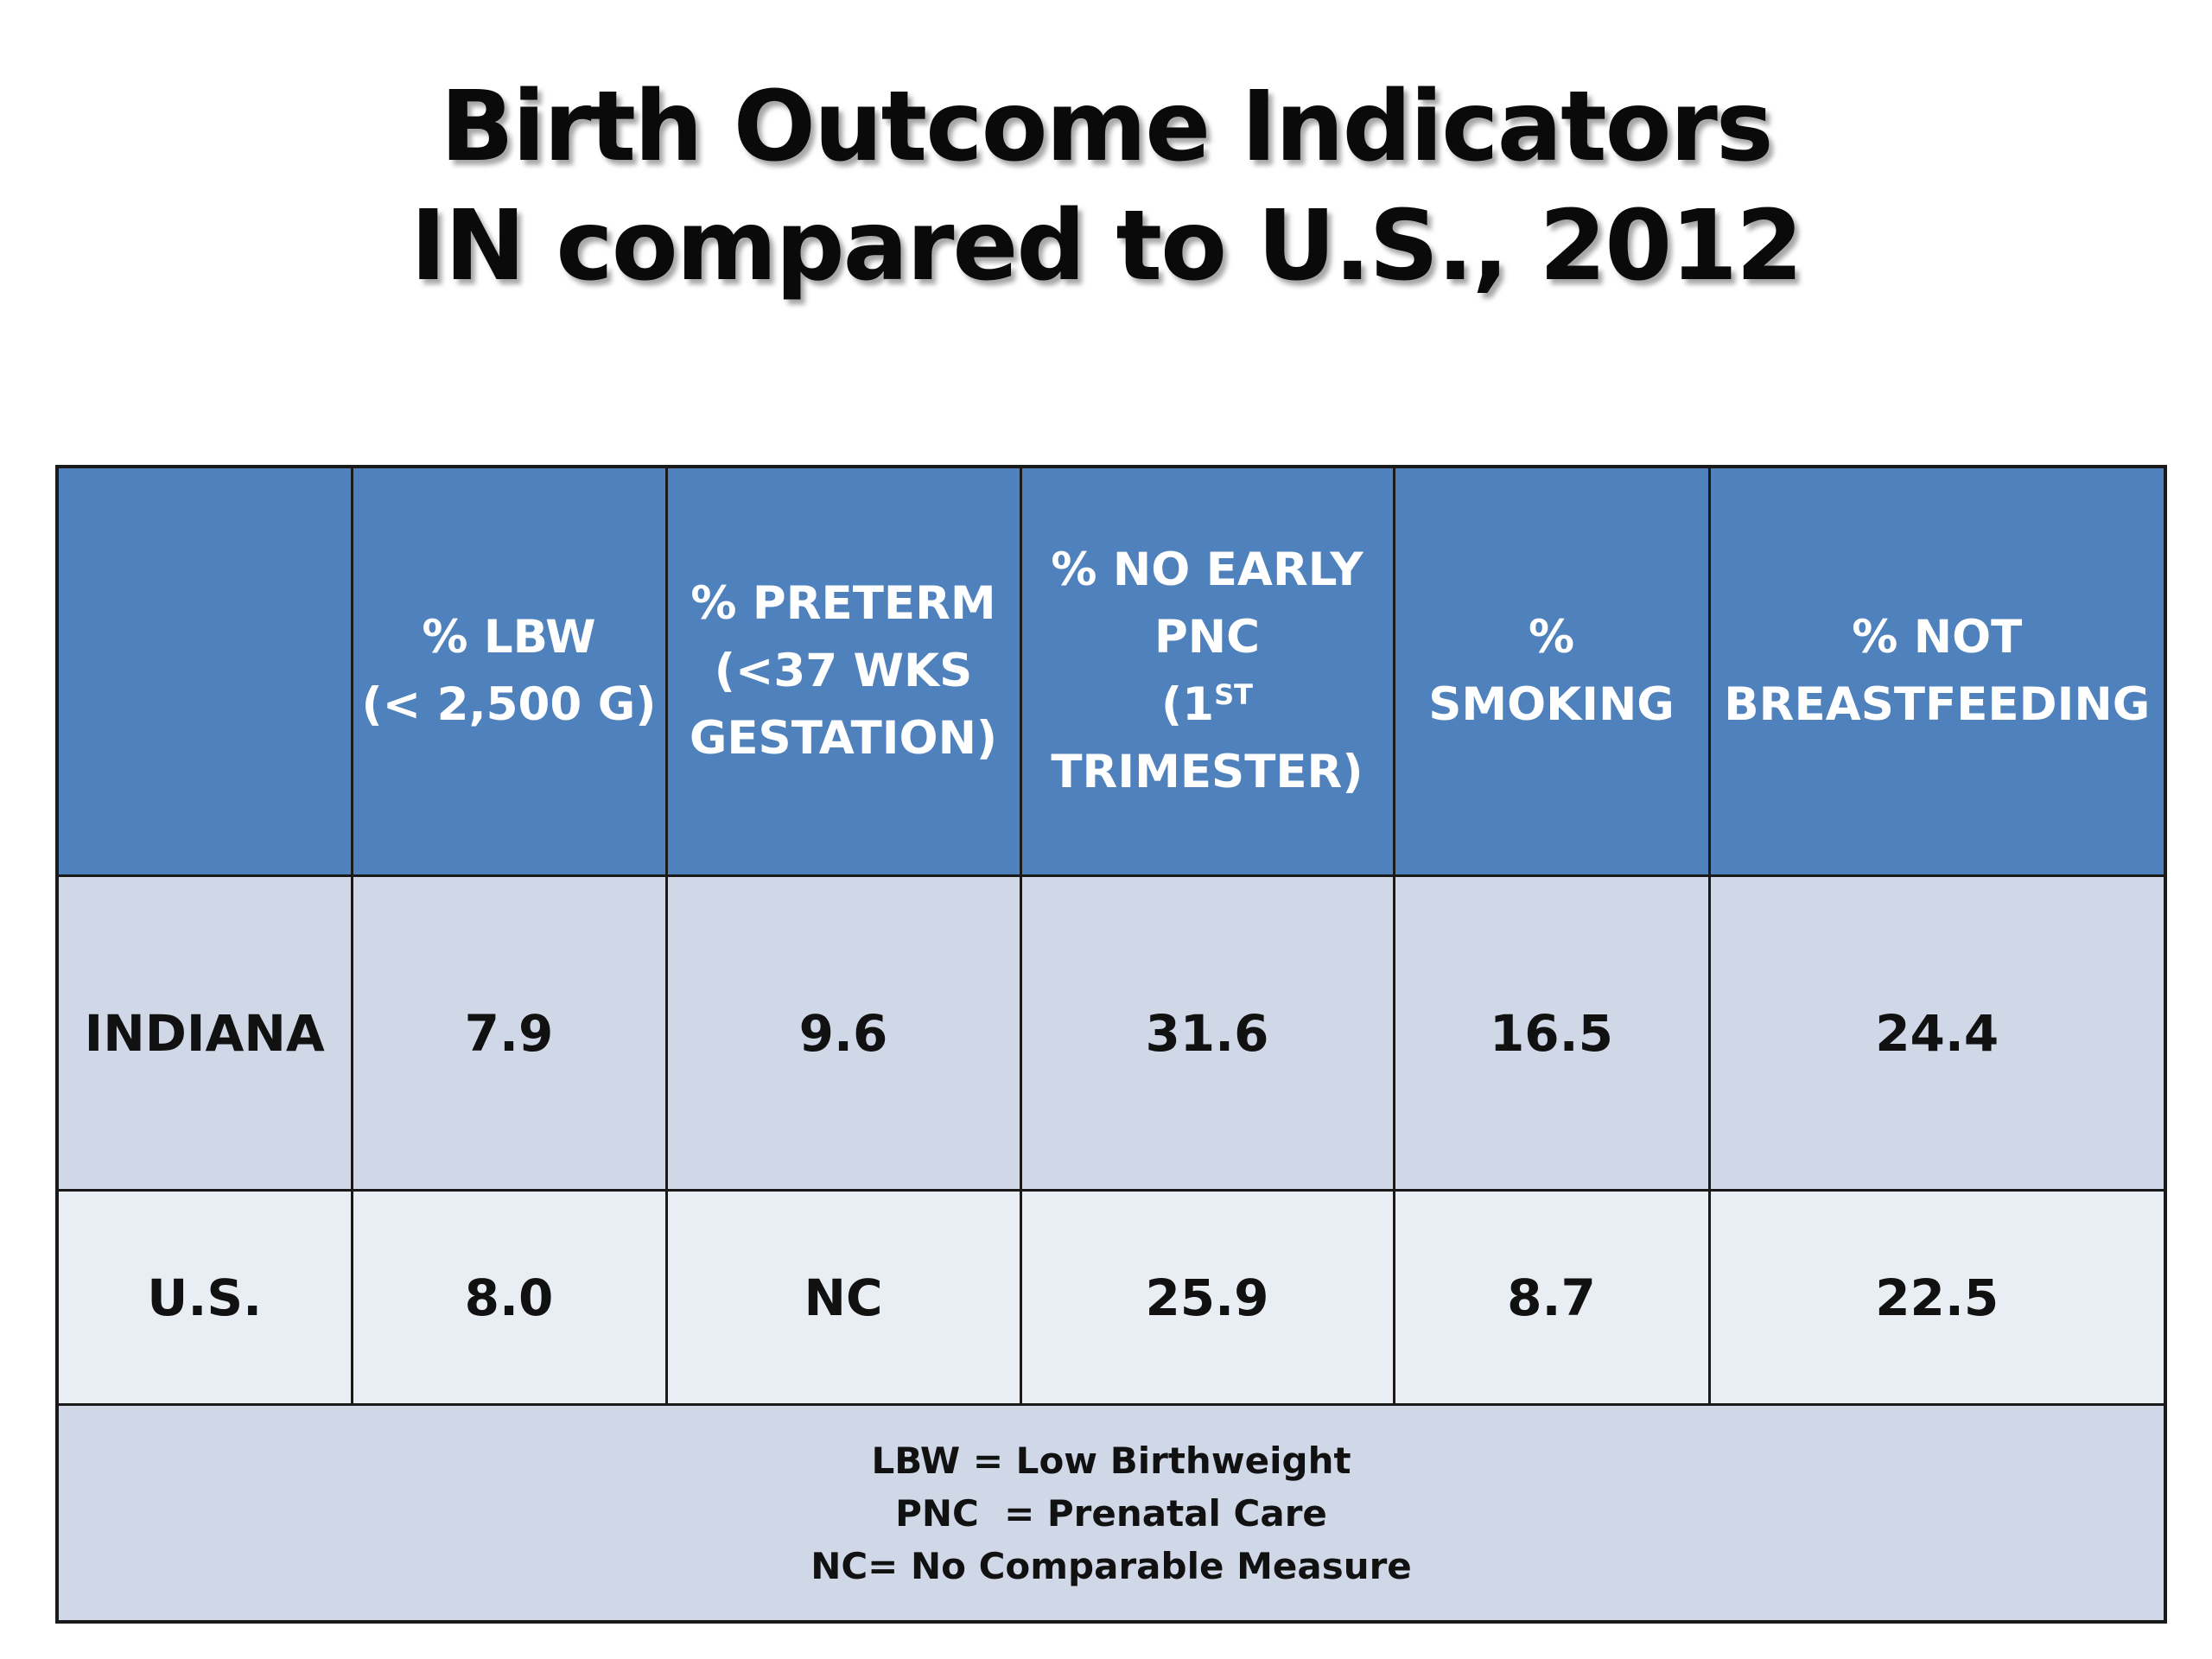 This screenshot has height=1659, width=2212. What do you see at coordinates (1551, 671) in the screenshot?
I see `header-smoking: % SMOKING` at bounding box center [1551, 671].